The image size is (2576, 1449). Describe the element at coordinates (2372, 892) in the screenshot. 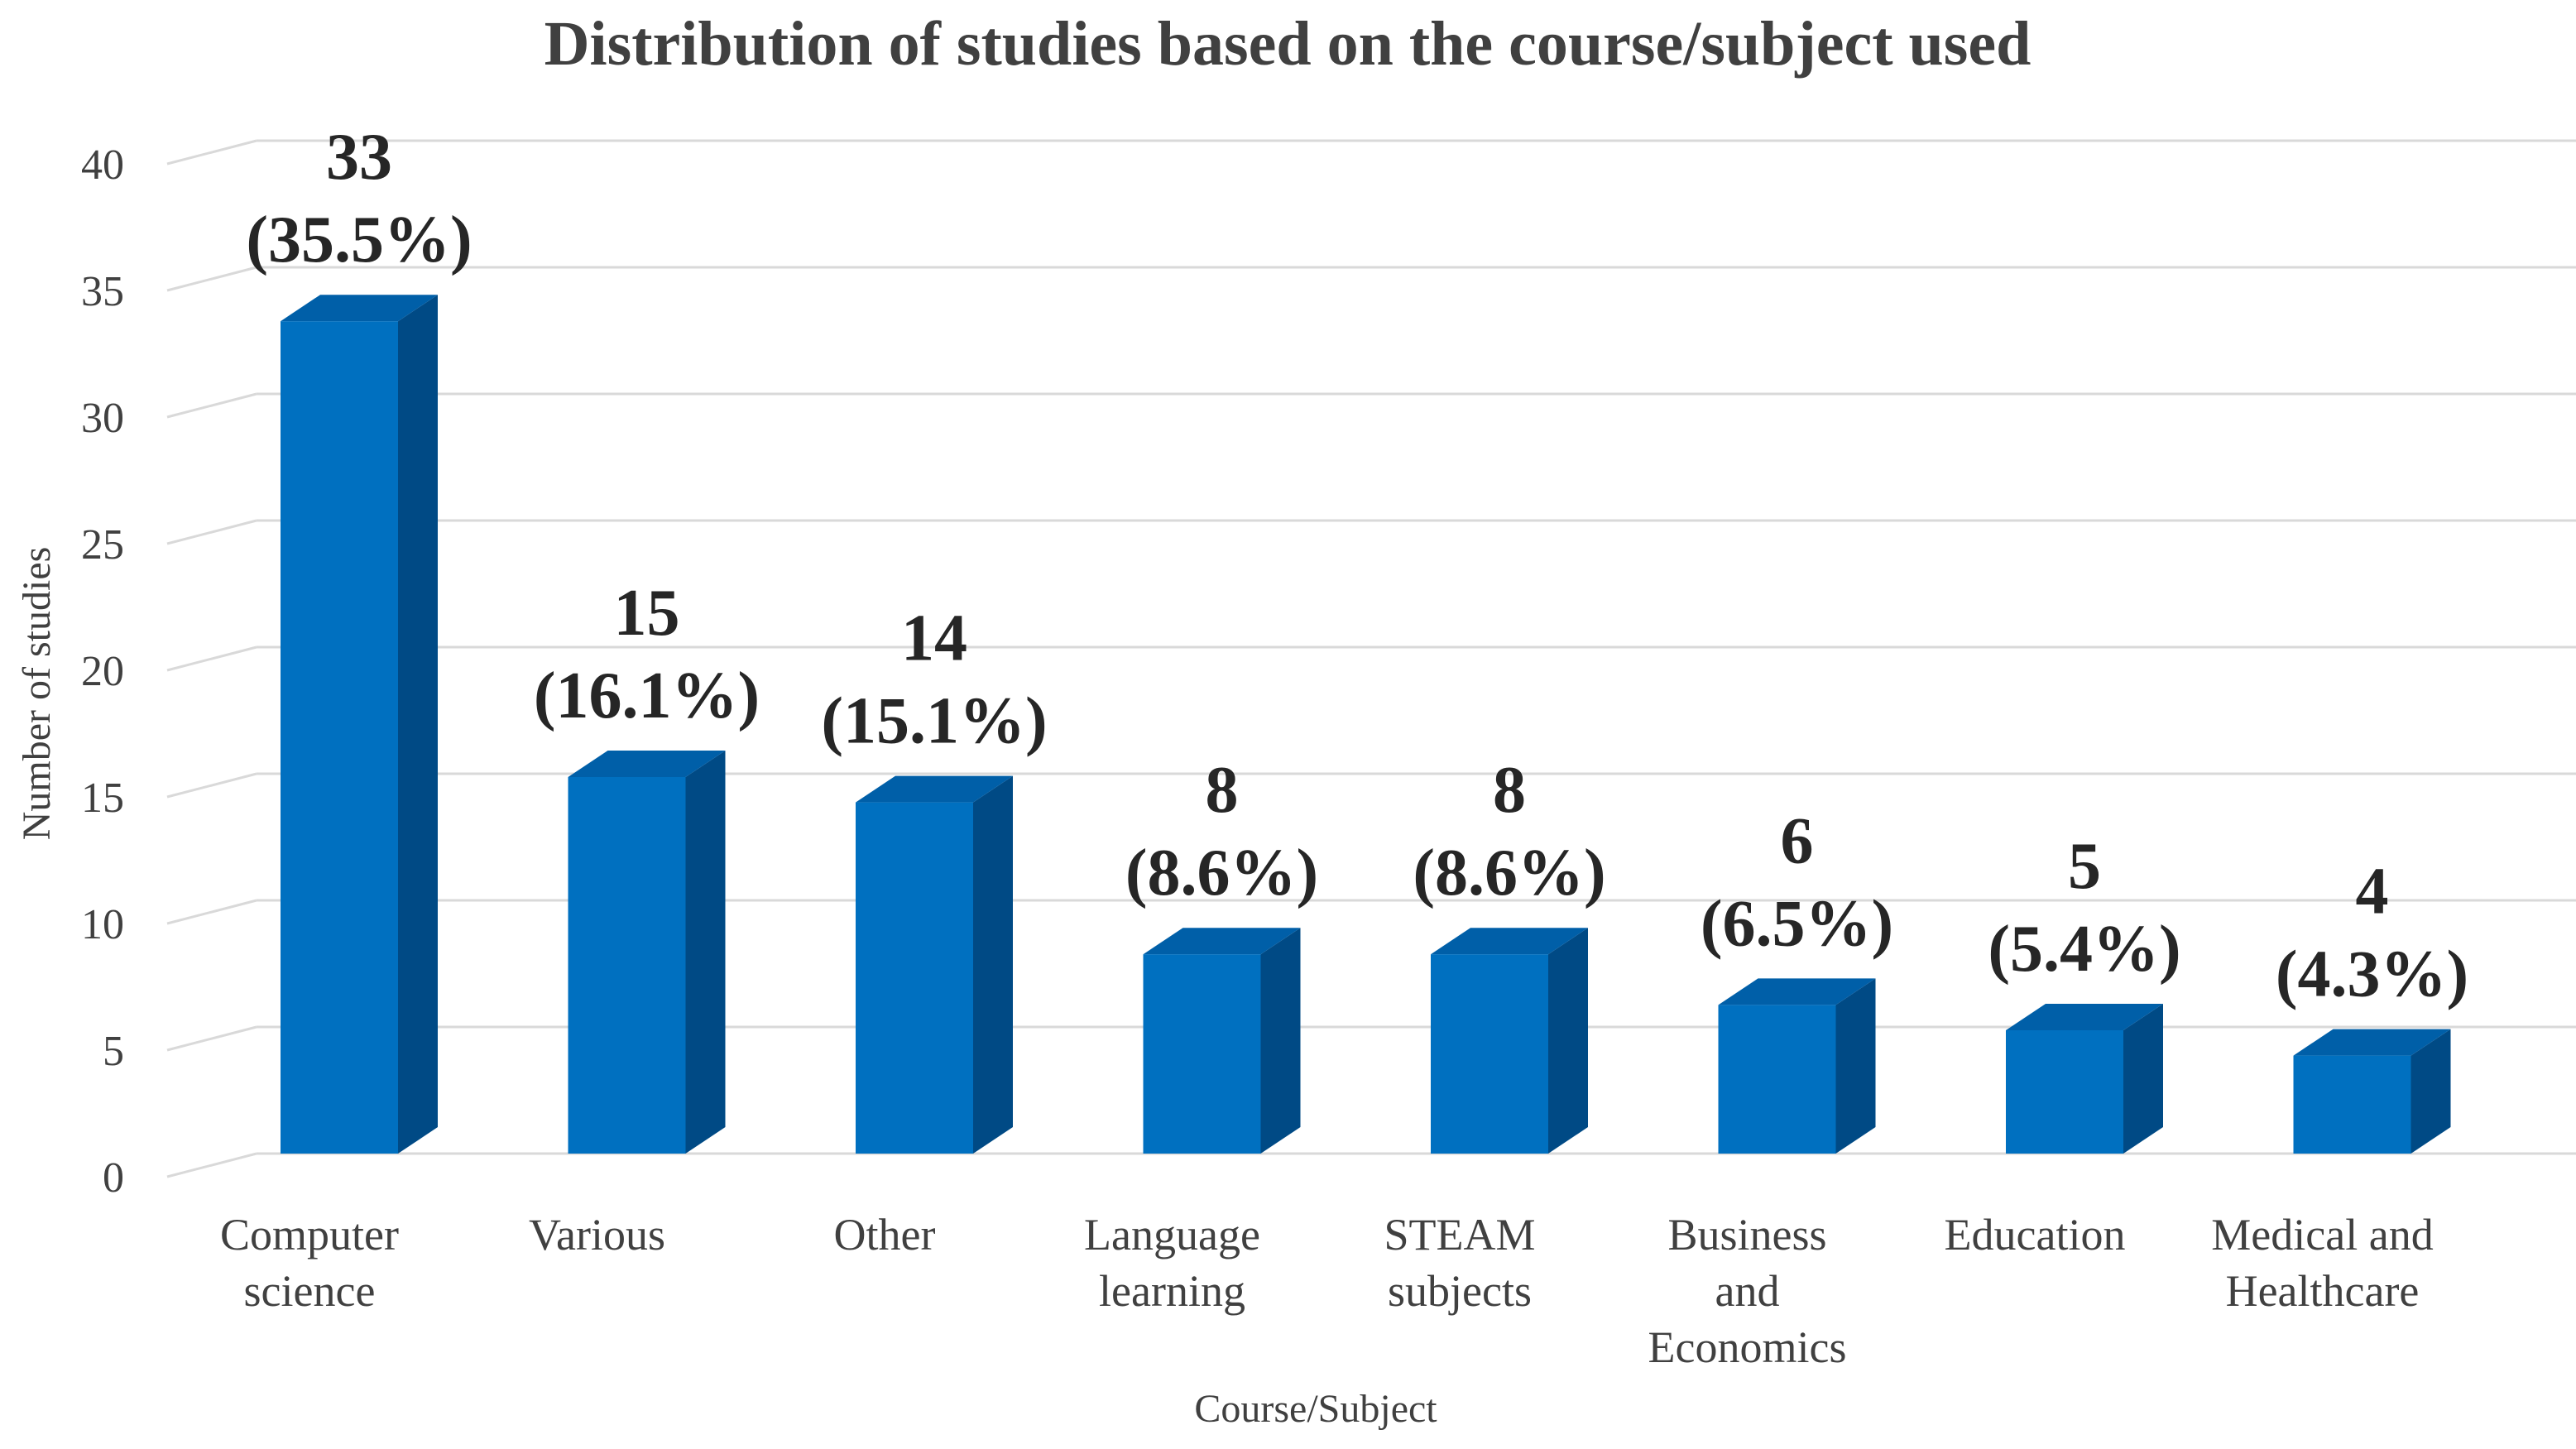

I see `data-label-count: 4` at that location.